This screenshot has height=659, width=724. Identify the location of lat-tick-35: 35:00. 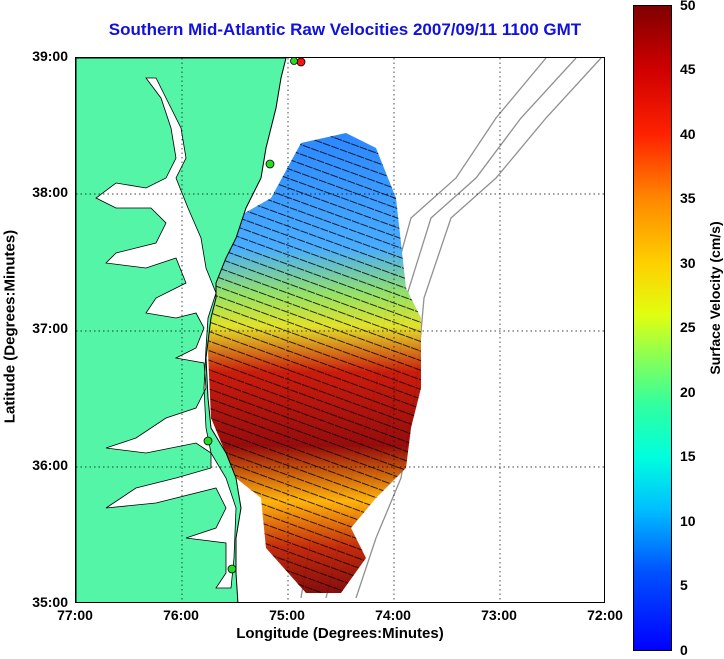
(50, 602).